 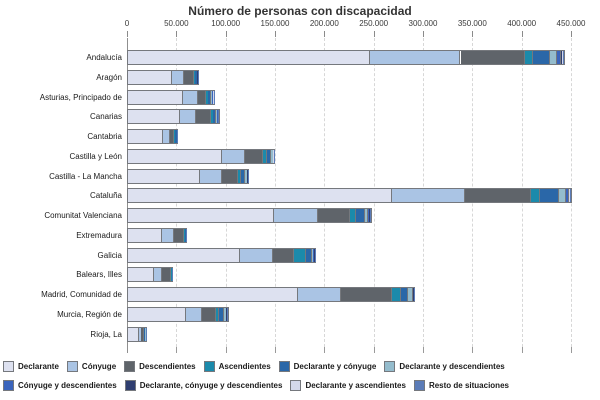 What do you see at coordinates (468, 385) in the screenshot?
I see `legend-label: Resto de situaciones` at bounding box center [468, 385].